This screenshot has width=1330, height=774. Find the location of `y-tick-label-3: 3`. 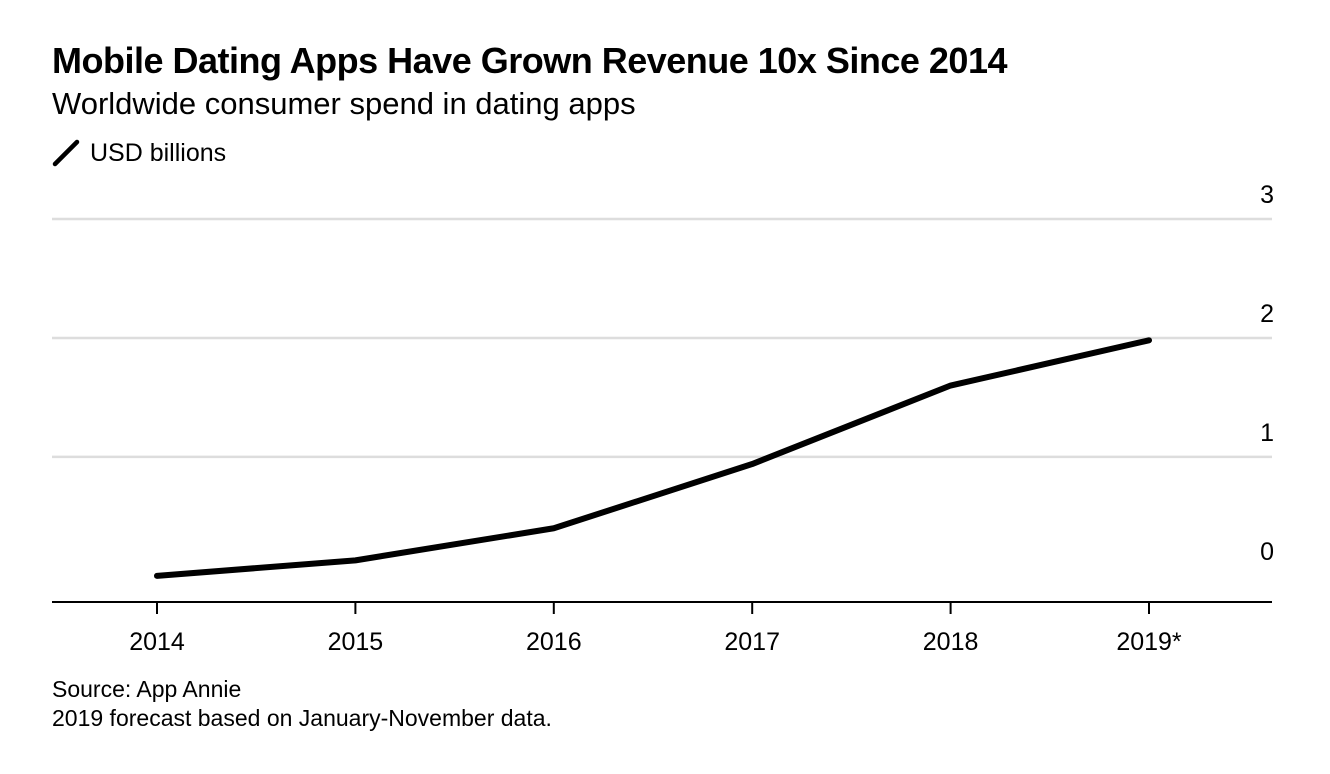

y-tick-label-3: 3 is located at coordinates (1267, 195).